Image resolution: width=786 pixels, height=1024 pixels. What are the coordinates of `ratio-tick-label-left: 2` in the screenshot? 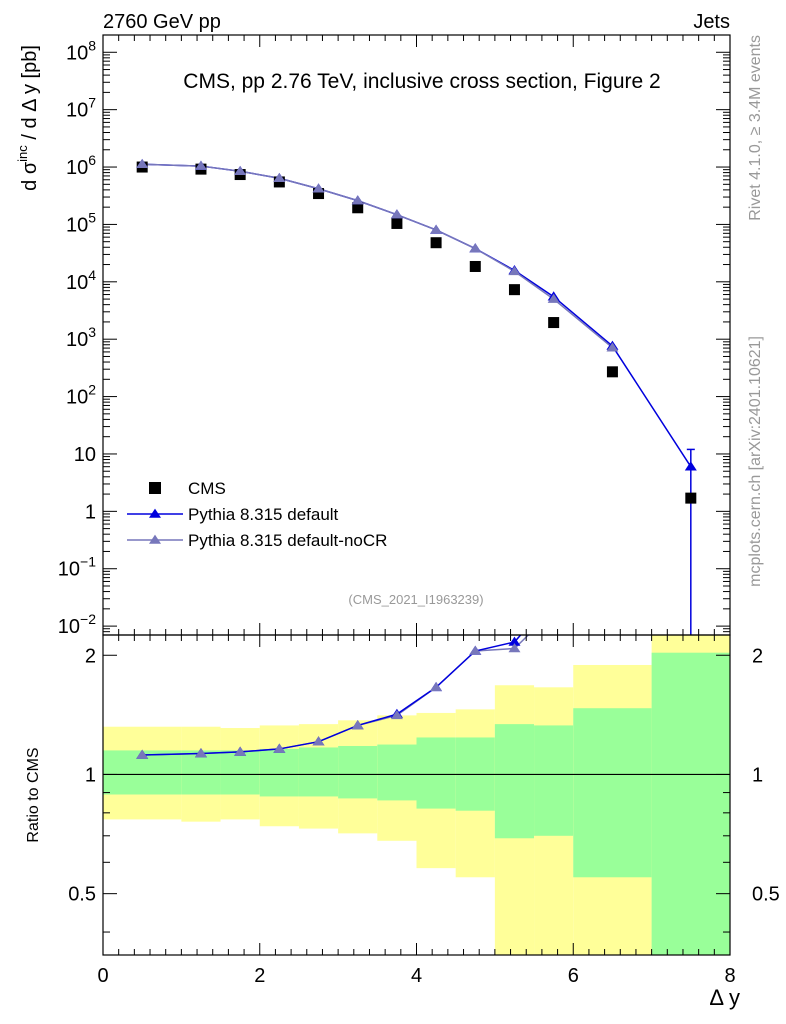 It's located at (90, 656).